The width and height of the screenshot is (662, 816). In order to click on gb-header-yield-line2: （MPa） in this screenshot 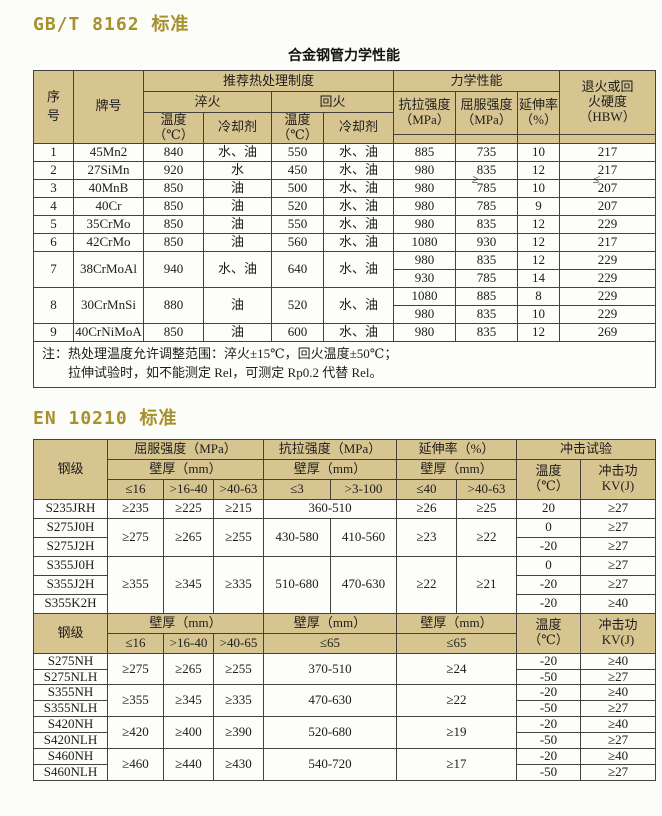, I will do `click(486, 119)`.